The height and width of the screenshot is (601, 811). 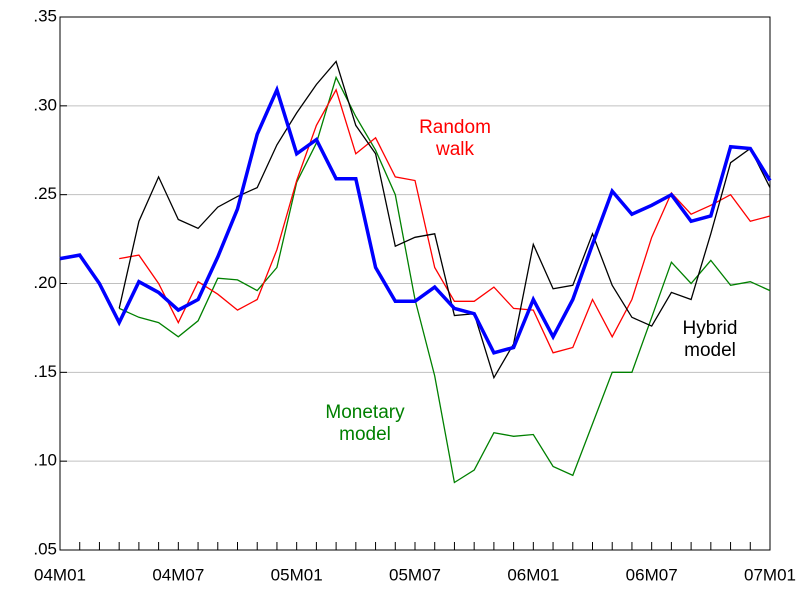 What do you see at coordinates (455, 138) in the screenshot?
I see `series-label: Random walk` at bounding box center [455, 138].